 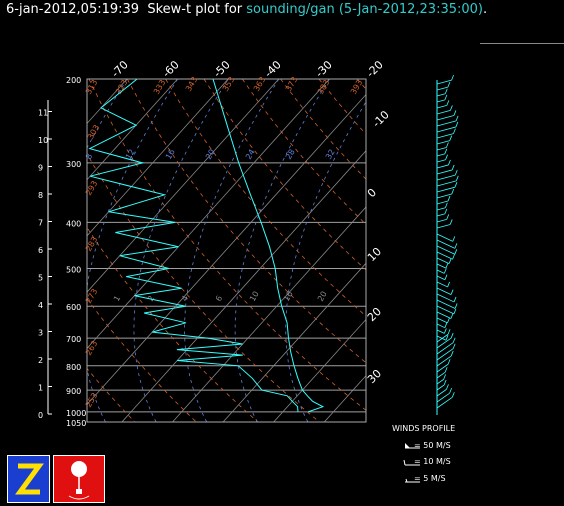 What do you see at coordinates (40, 360) in the screenshot?
I see `height-tick-label: 2` at bounding box center [40, 360].